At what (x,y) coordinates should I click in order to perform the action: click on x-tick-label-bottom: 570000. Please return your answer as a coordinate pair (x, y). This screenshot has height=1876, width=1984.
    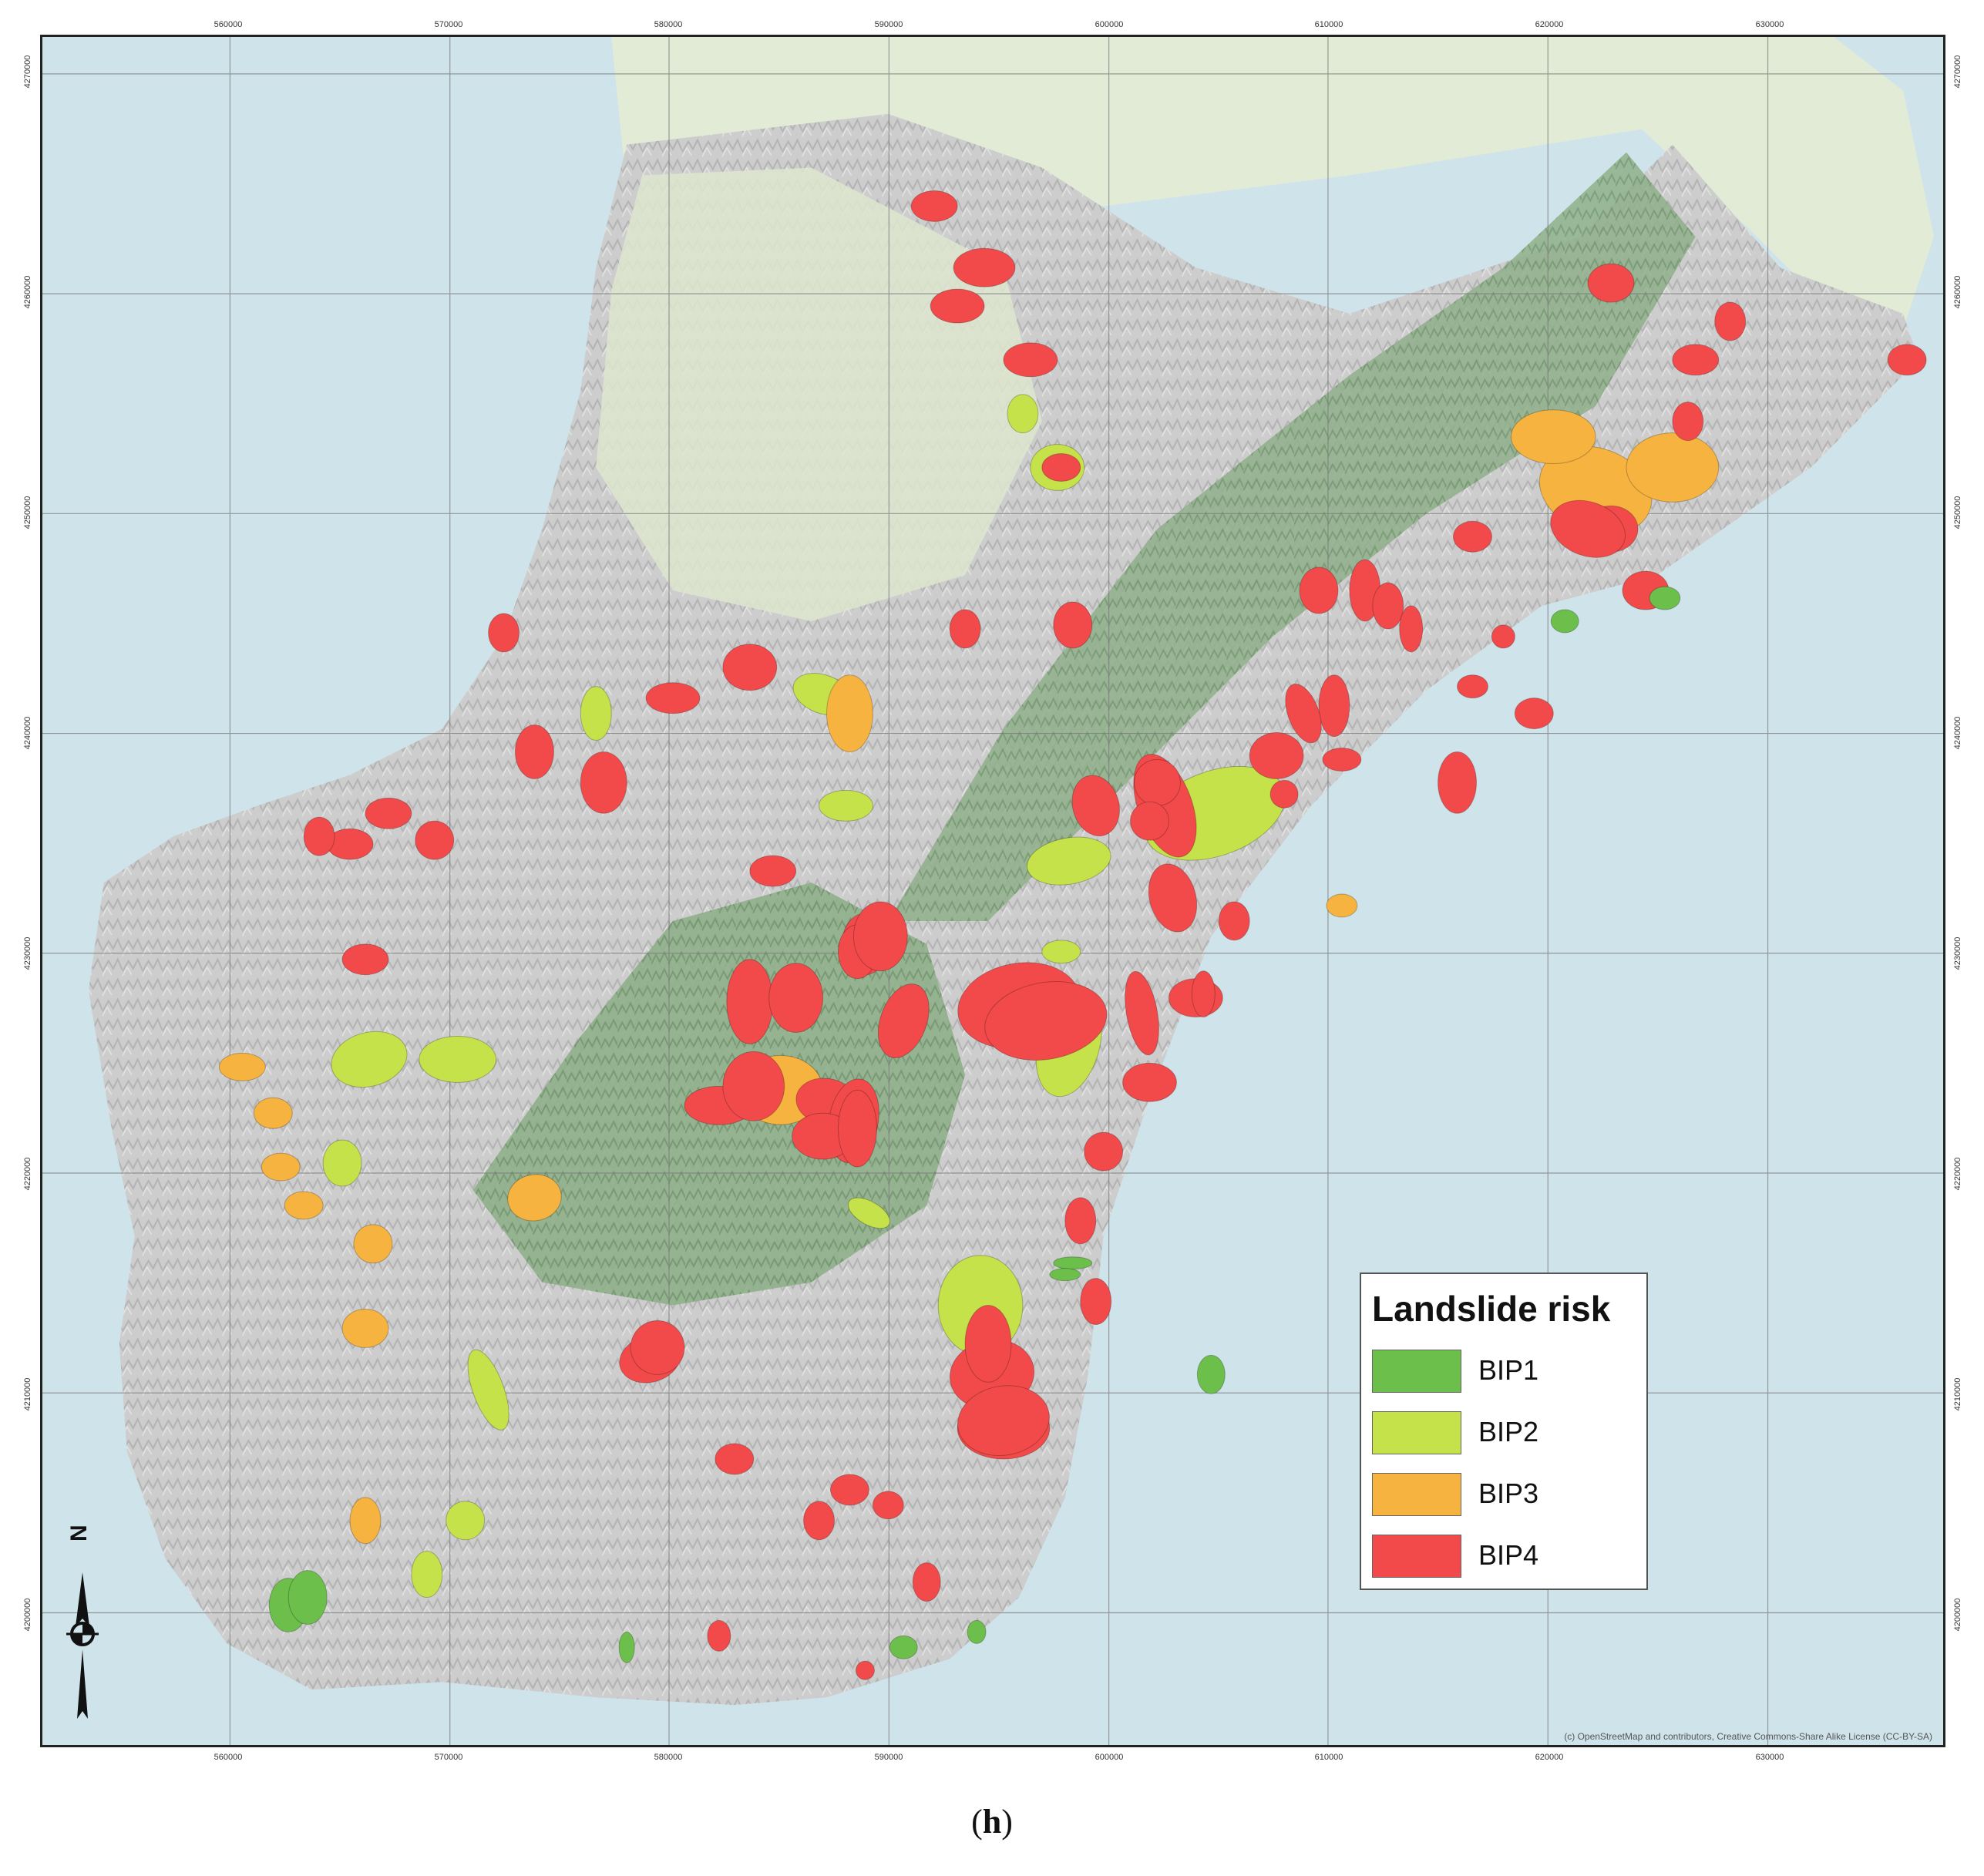
    Looking at the image, I should click on (448, 1757).